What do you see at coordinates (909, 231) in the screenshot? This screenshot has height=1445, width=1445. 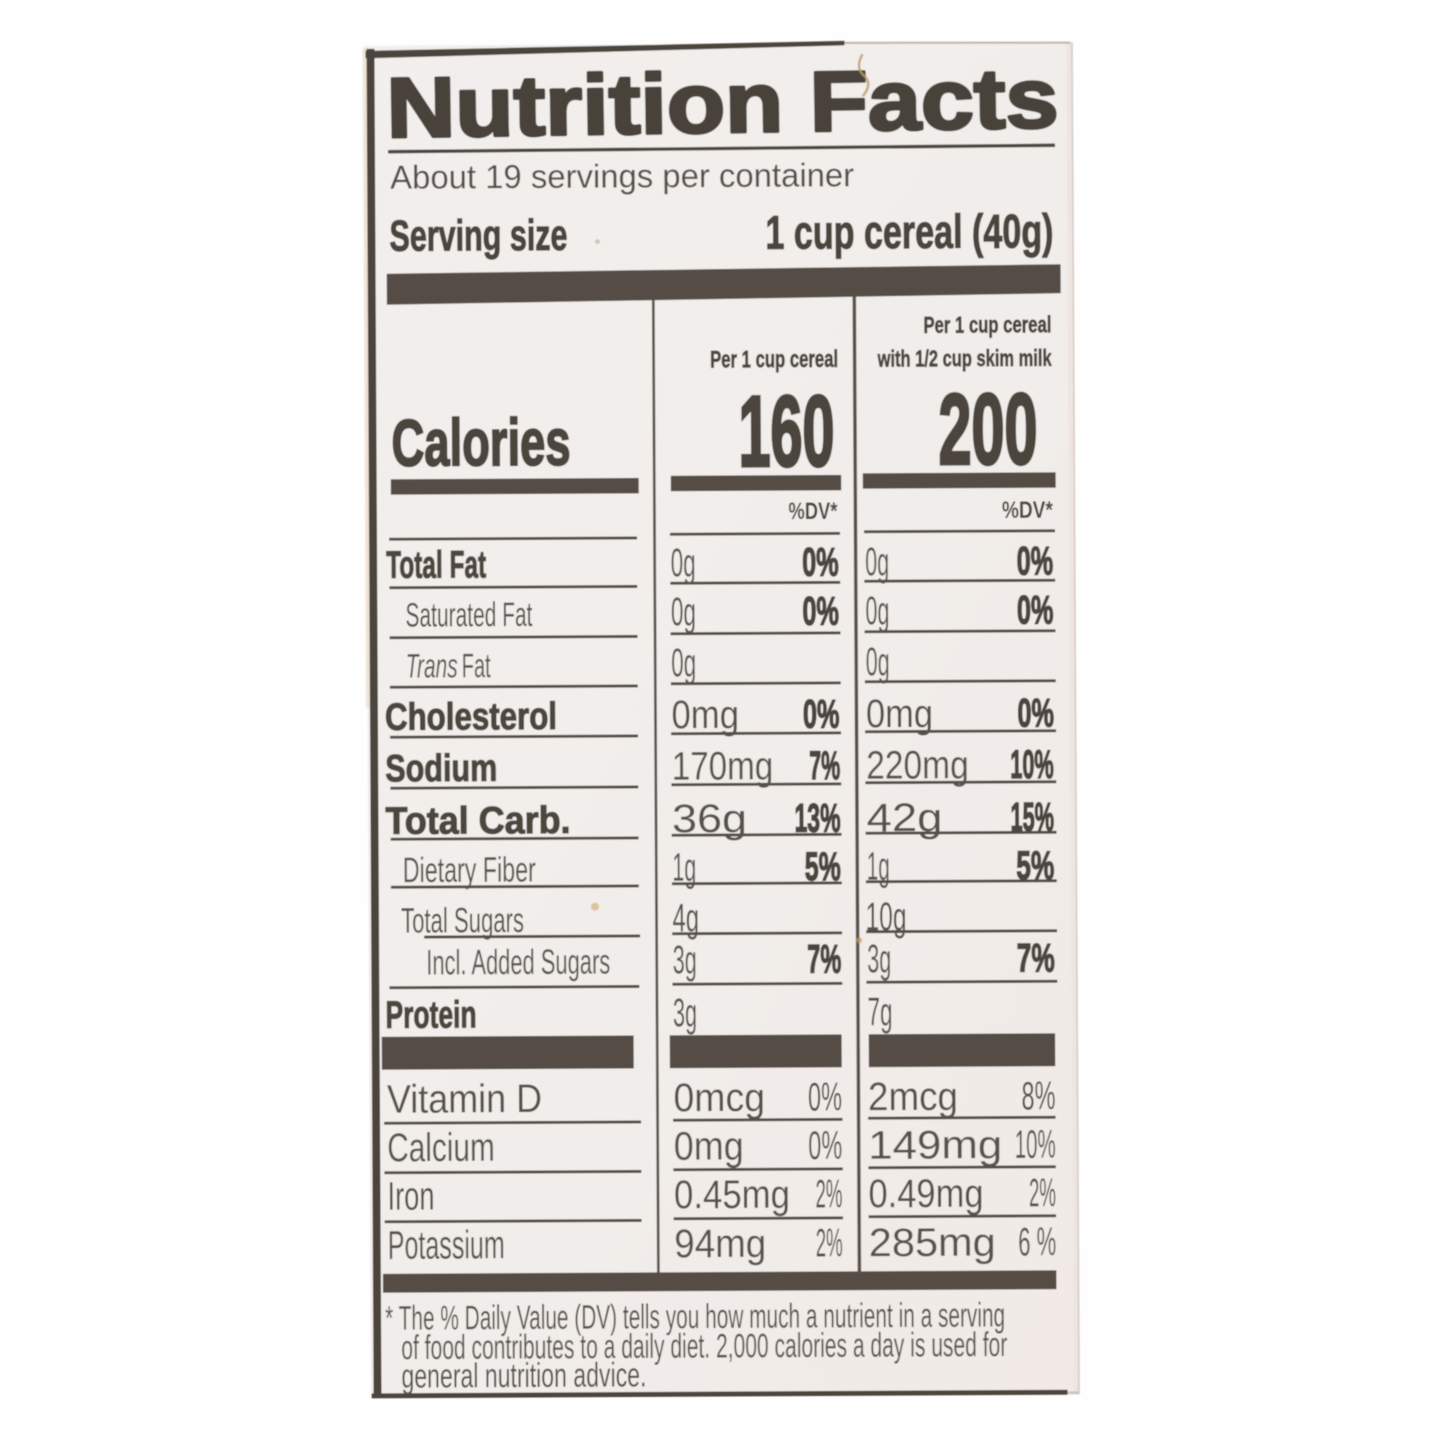 I see `svg-text: 1 cup cereal (40g)` at bounding box center [909, 231].